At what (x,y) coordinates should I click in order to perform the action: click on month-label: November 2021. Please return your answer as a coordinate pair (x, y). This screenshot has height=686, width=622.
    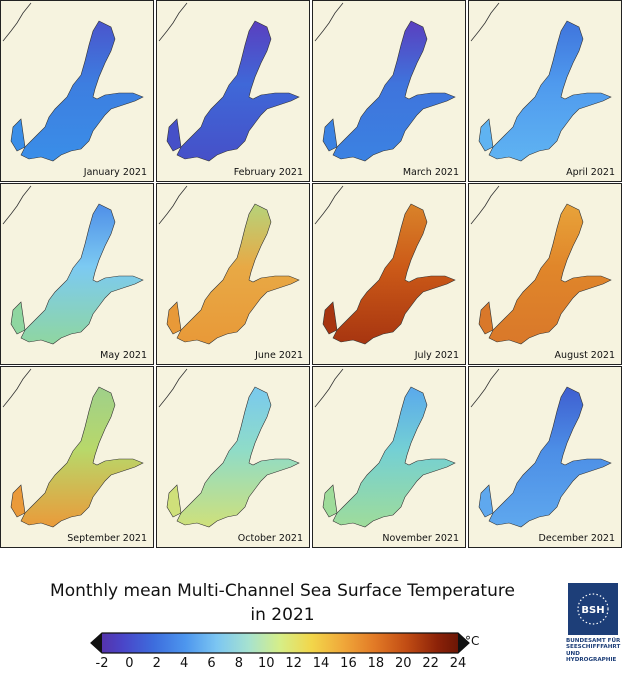
    Looking at the image, I should click on (420, 538).